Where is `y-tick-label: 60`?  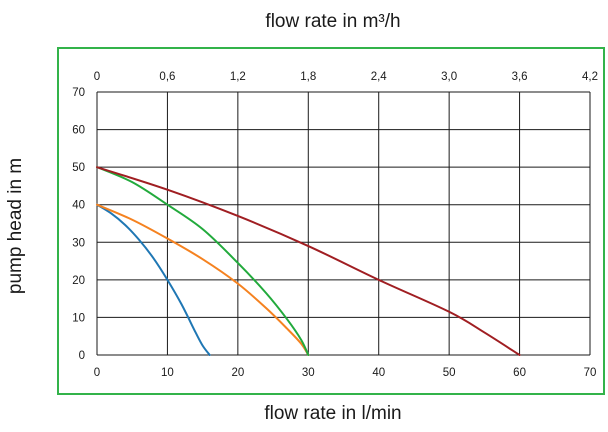 y-tick-label: 60 is located at coordinates (78, 131).